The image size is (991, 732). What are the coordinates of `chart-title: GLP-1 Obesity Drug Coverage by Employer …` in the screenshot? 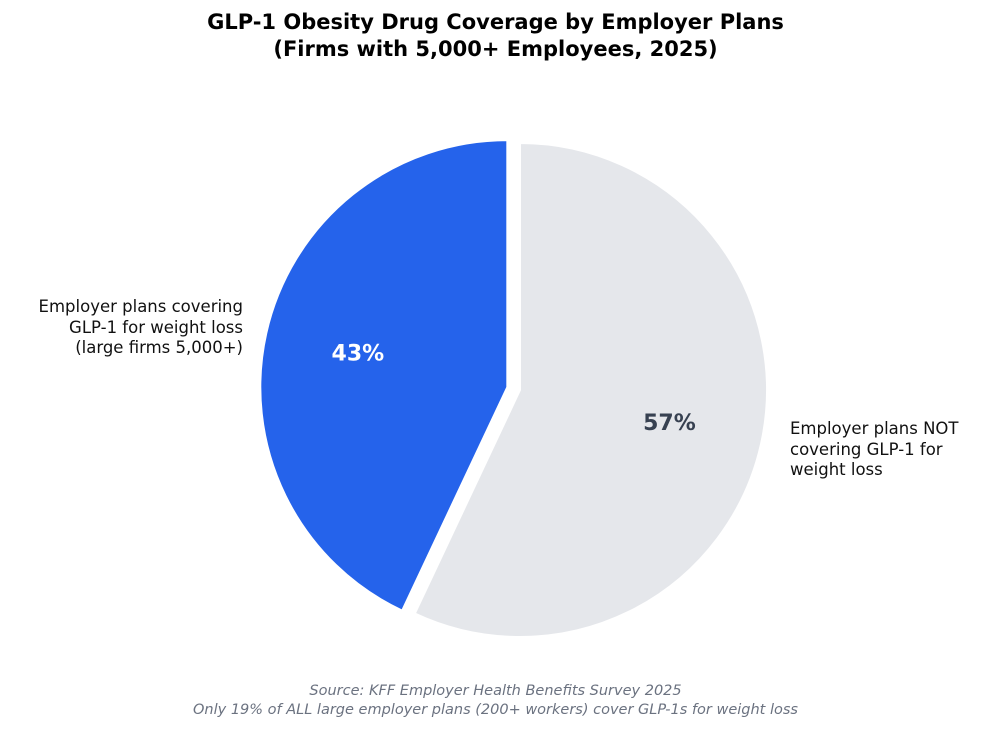 It's located at (495, 22).